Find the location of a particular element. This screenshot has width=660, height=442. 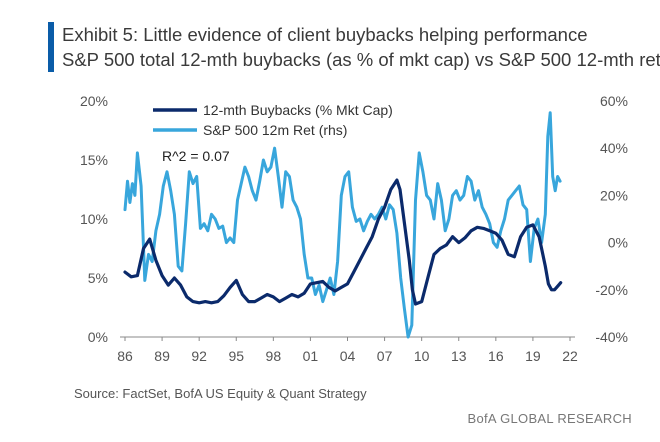

x-tick-label: 22 is located at coordinates (570, 356).